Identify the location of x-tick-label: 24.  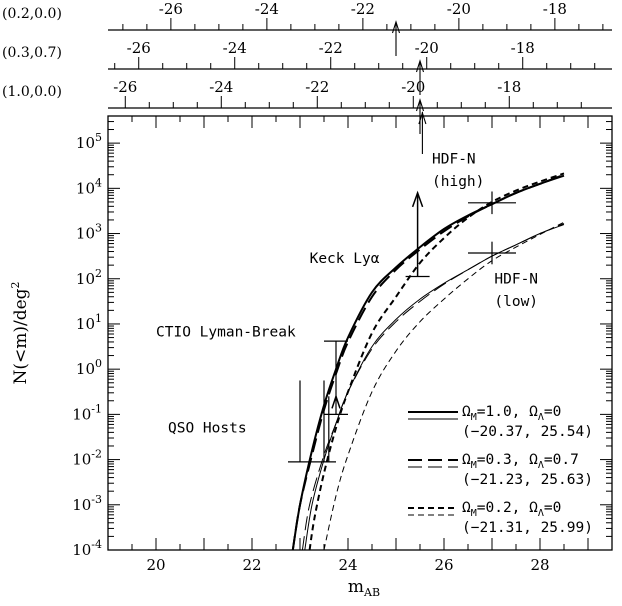
(347, 565).